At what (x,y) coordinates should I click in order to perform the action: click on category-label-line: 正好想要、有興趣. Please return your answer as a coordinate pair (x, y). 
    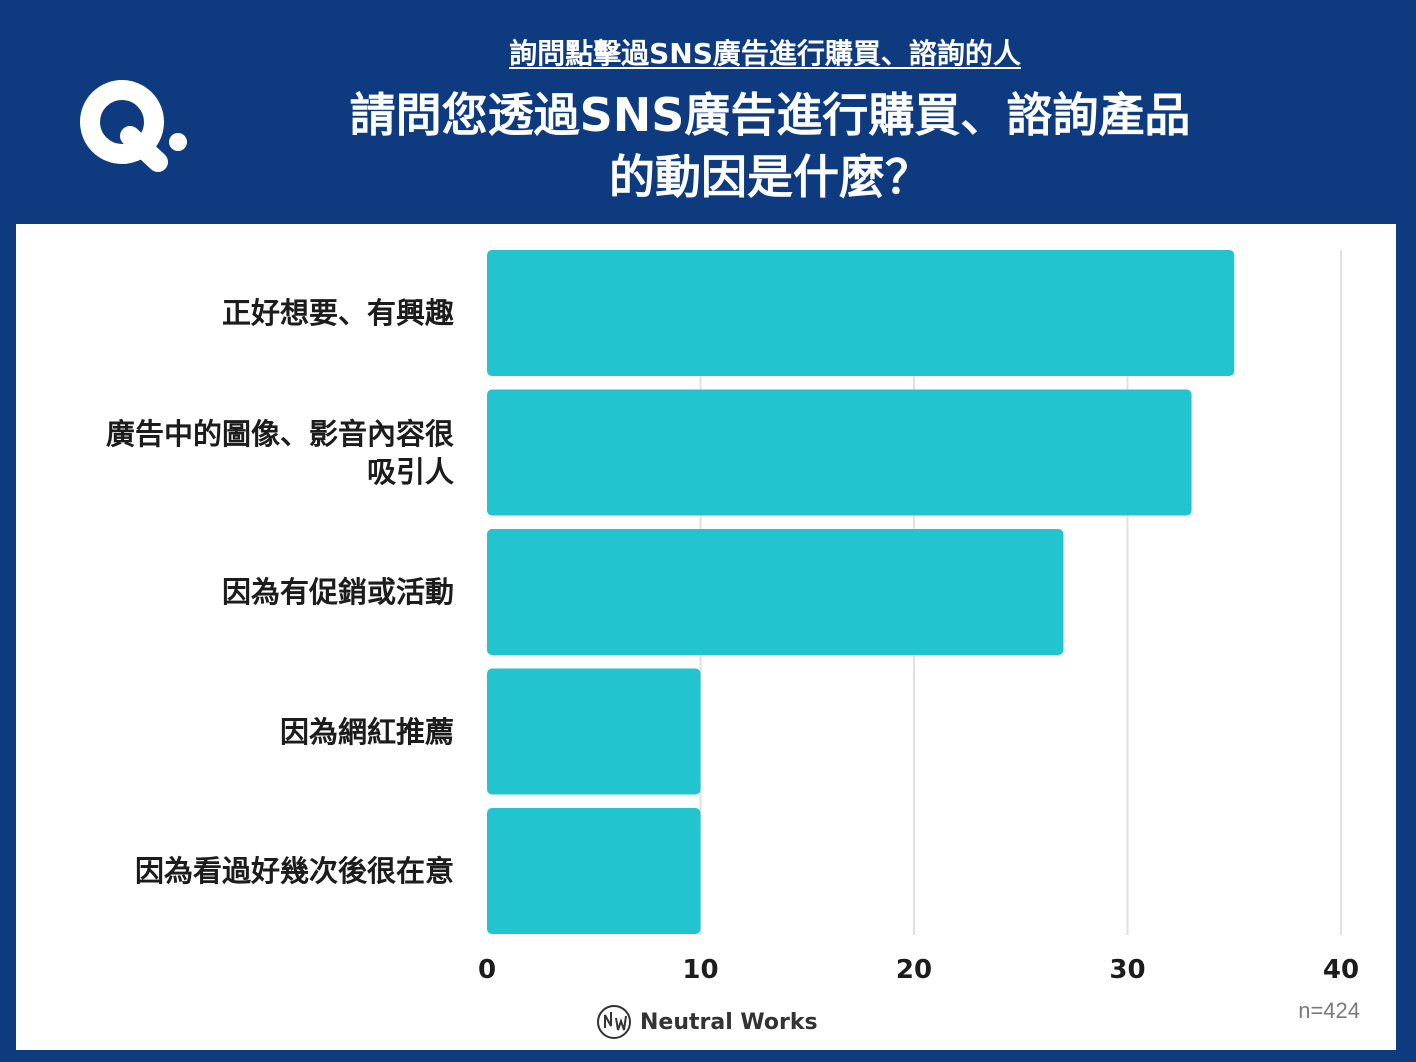
    Looking at the image, I should click on (337, 313).